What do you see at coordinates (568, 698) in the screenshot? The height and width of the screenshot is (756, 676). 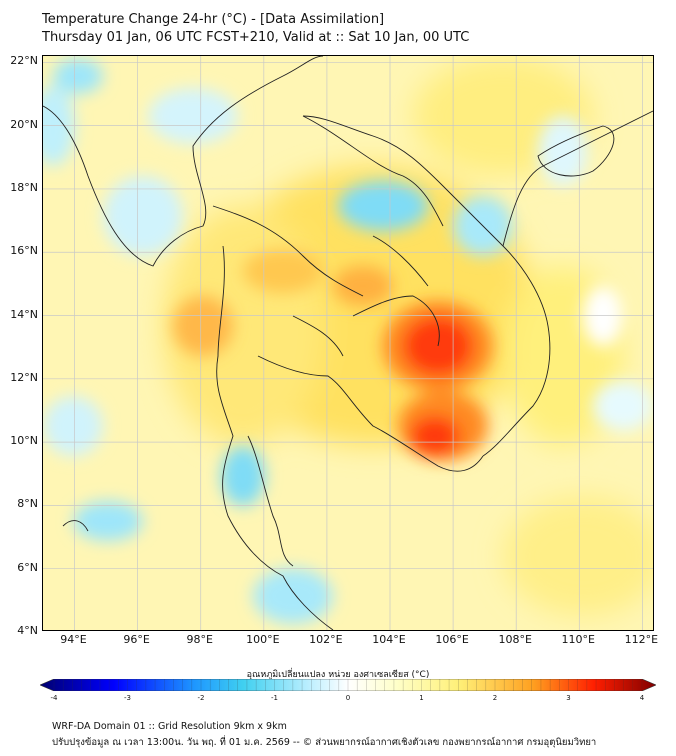 I see `colorbar-tick-label: 3` at bounding box center [568, 698].